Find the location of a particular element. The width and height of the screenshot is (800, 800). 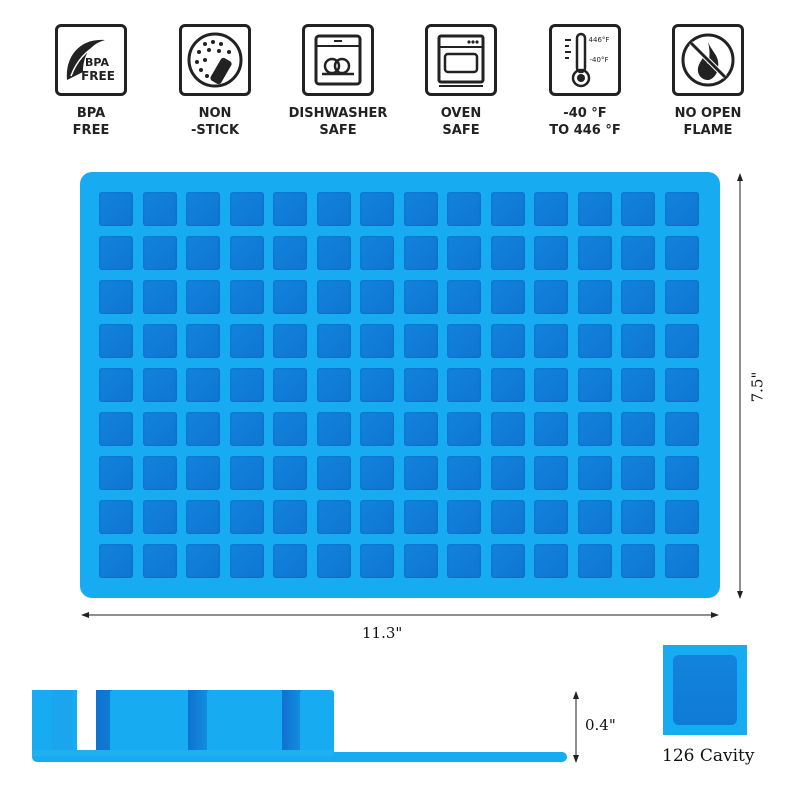

feature-label-line1: NO OPEN is located at coordinates (708, 113).